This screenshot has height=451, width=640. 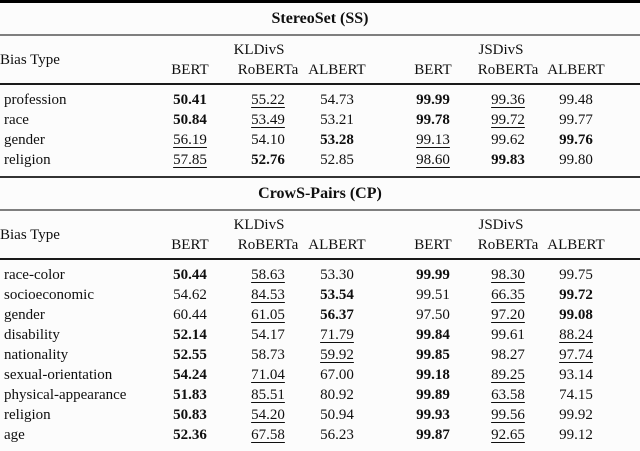 I want to click on metric-value: 51.83, so click(x=190, y=395).